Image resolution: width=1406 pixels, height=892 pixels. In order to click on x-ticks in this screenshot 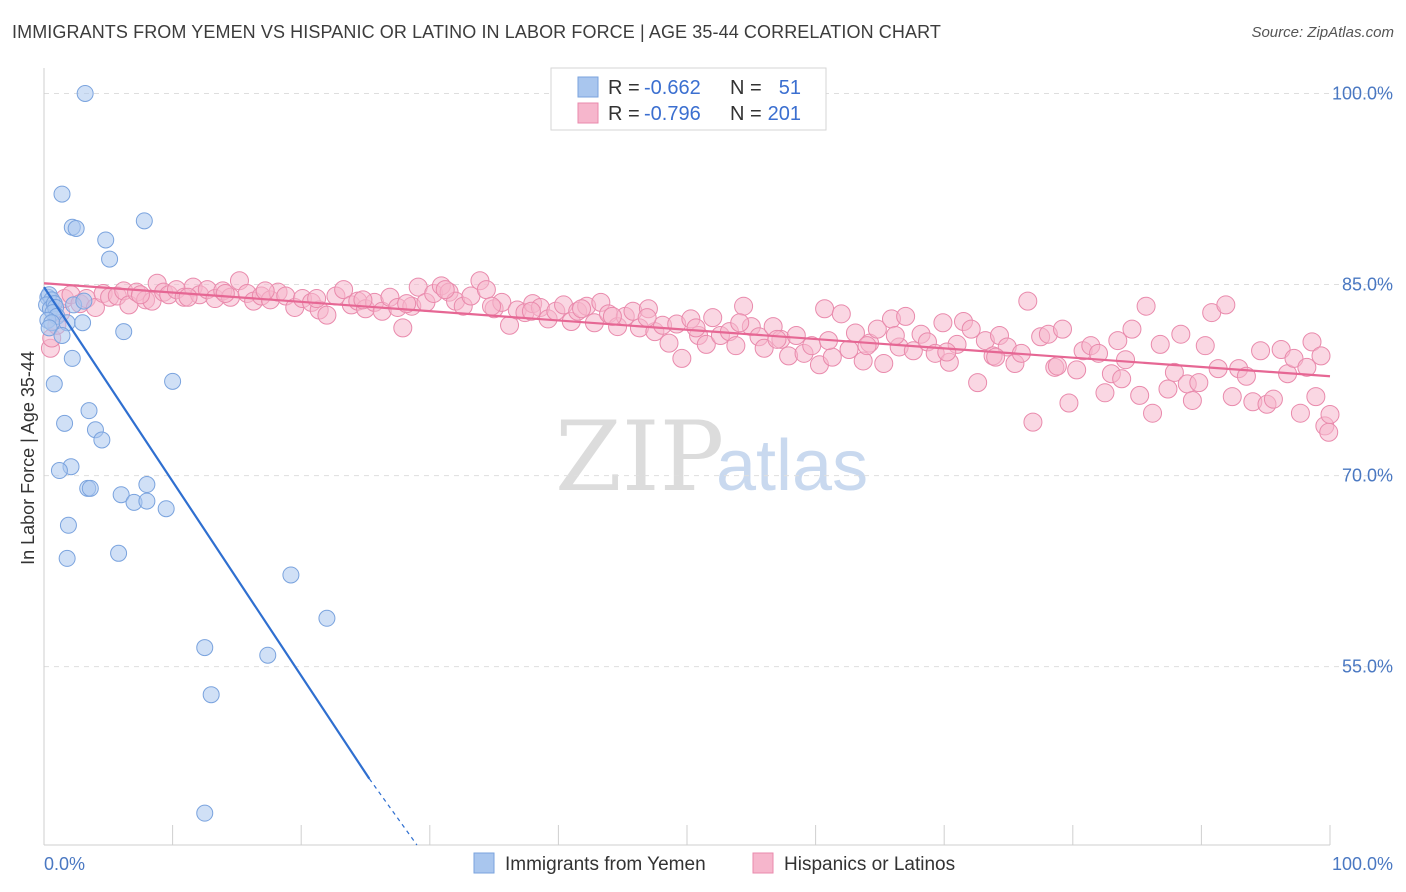, I will do `click(751, 835)`.